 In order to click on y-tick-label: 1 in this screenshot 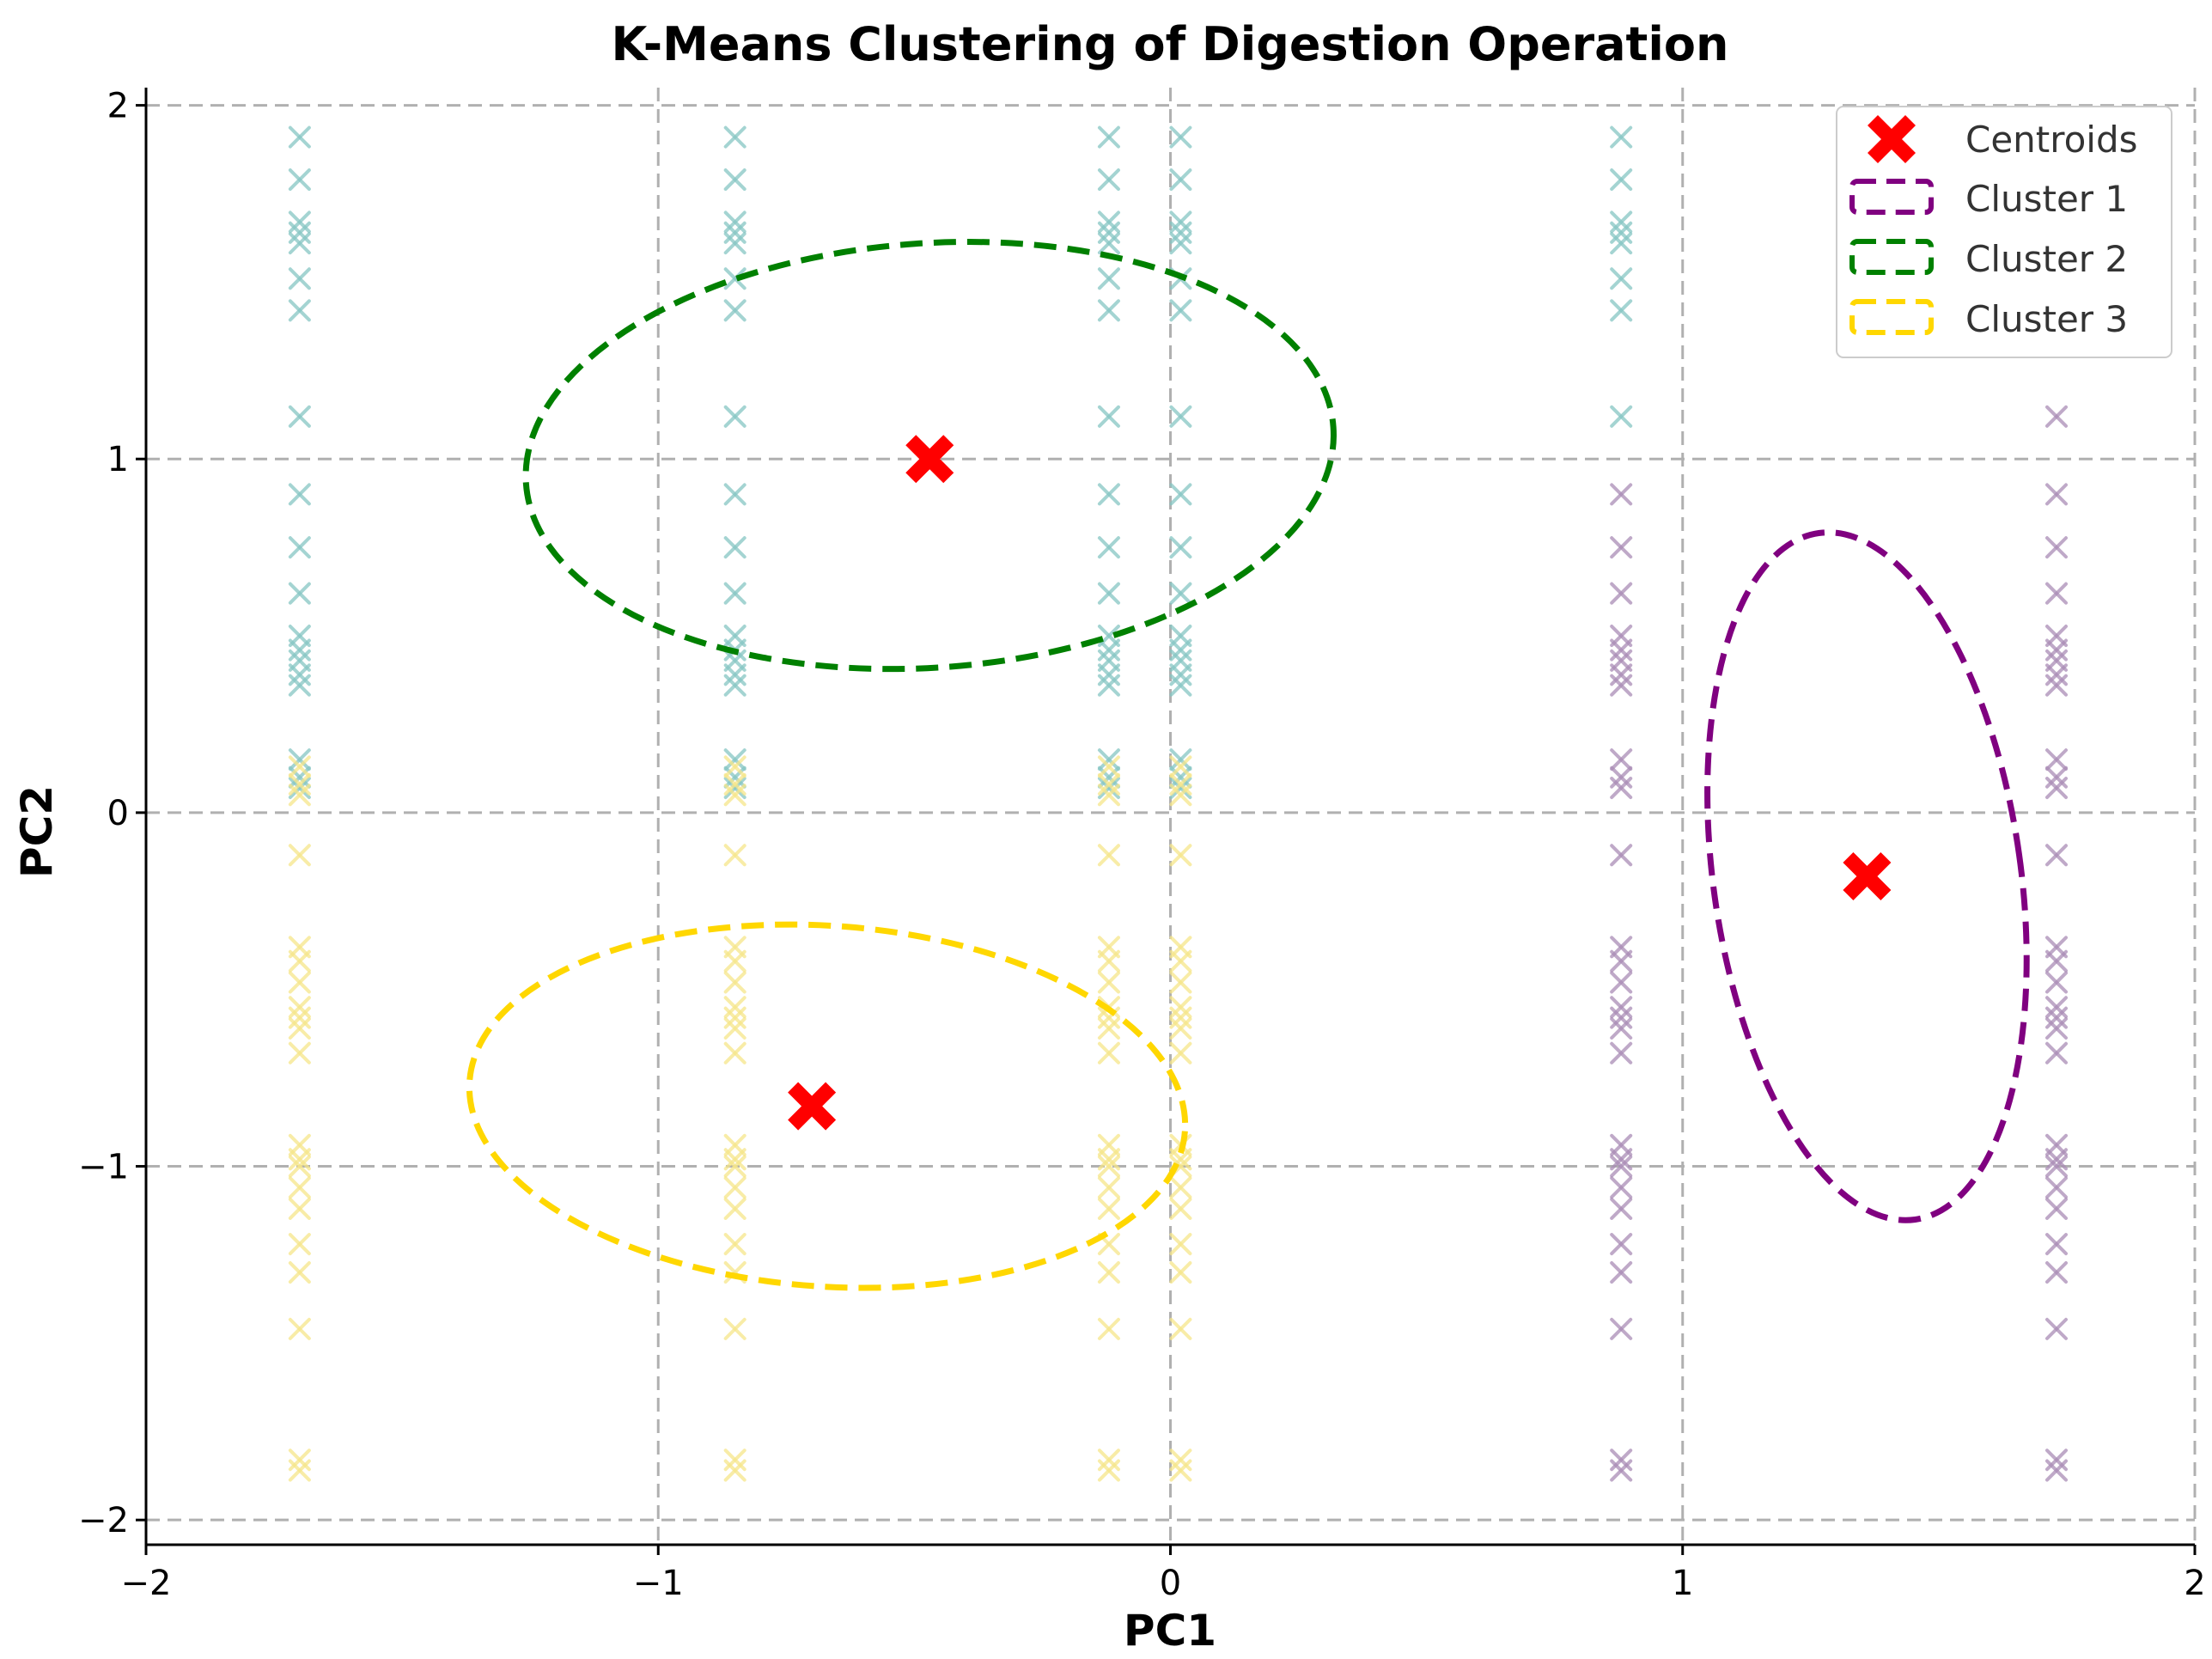, I will do `click(118, 459)`.